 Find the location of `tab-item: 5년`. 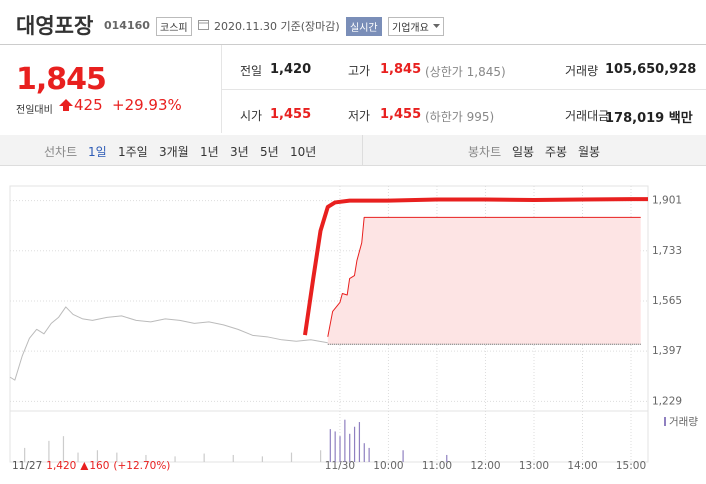

tab-item: 5년 is located at coordinates (269, 152).